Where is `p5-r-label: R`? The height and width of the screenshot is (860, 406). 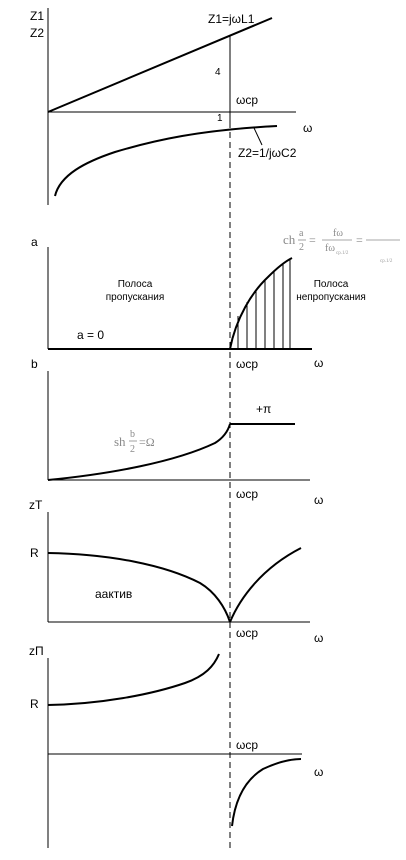
p5-r-label: R is located at coordinates (34, 704).